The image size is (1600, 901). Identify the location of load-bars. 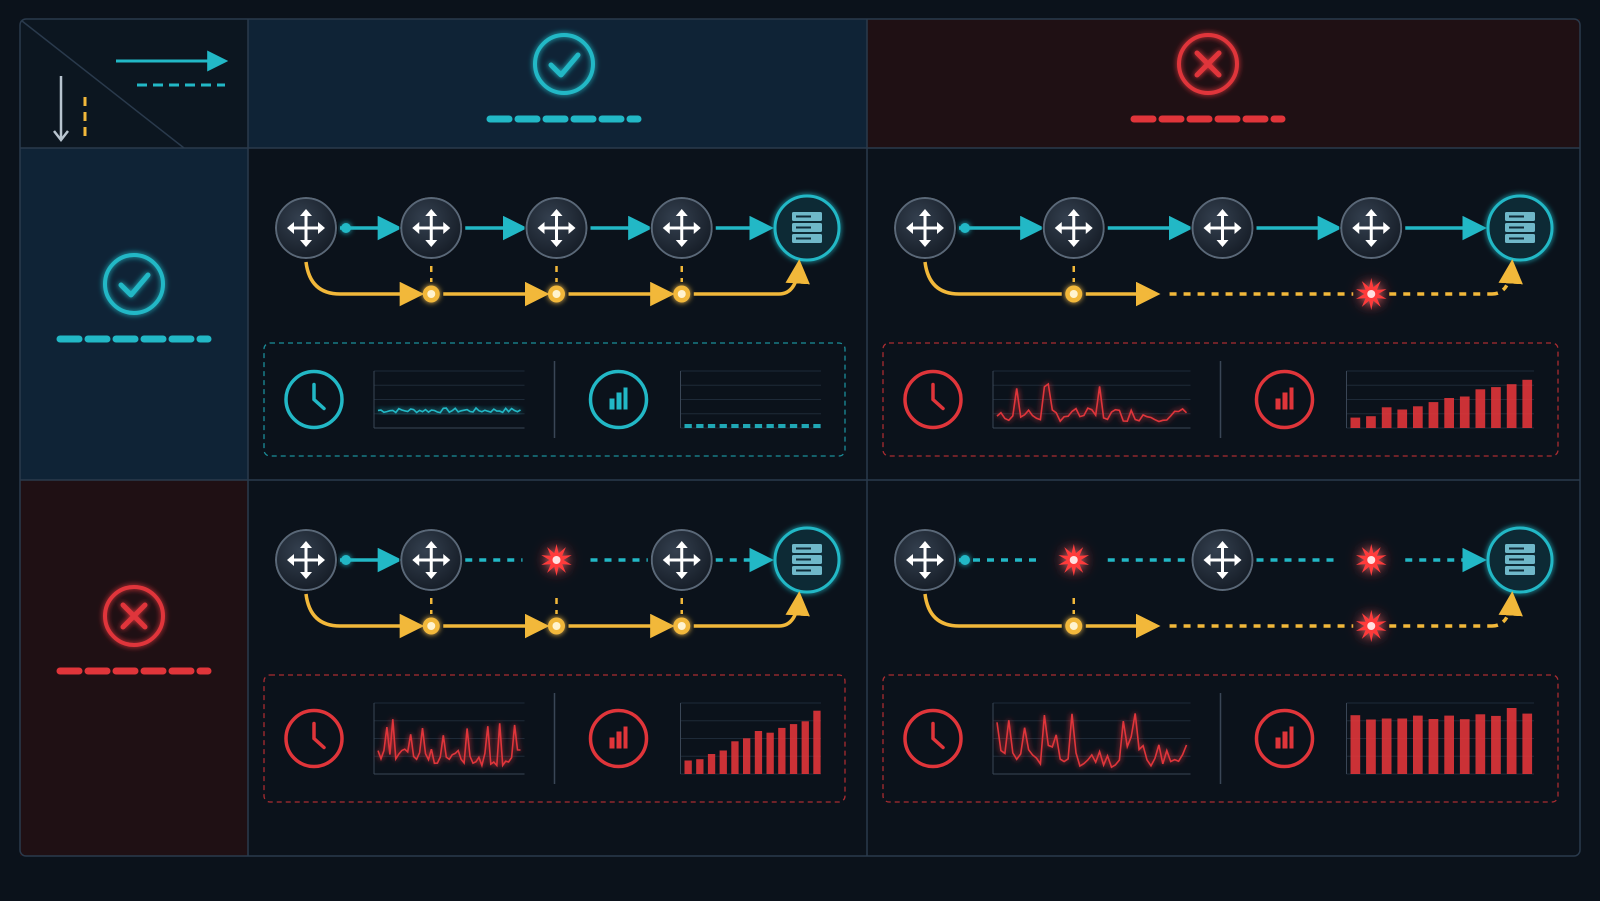
(750, 399).